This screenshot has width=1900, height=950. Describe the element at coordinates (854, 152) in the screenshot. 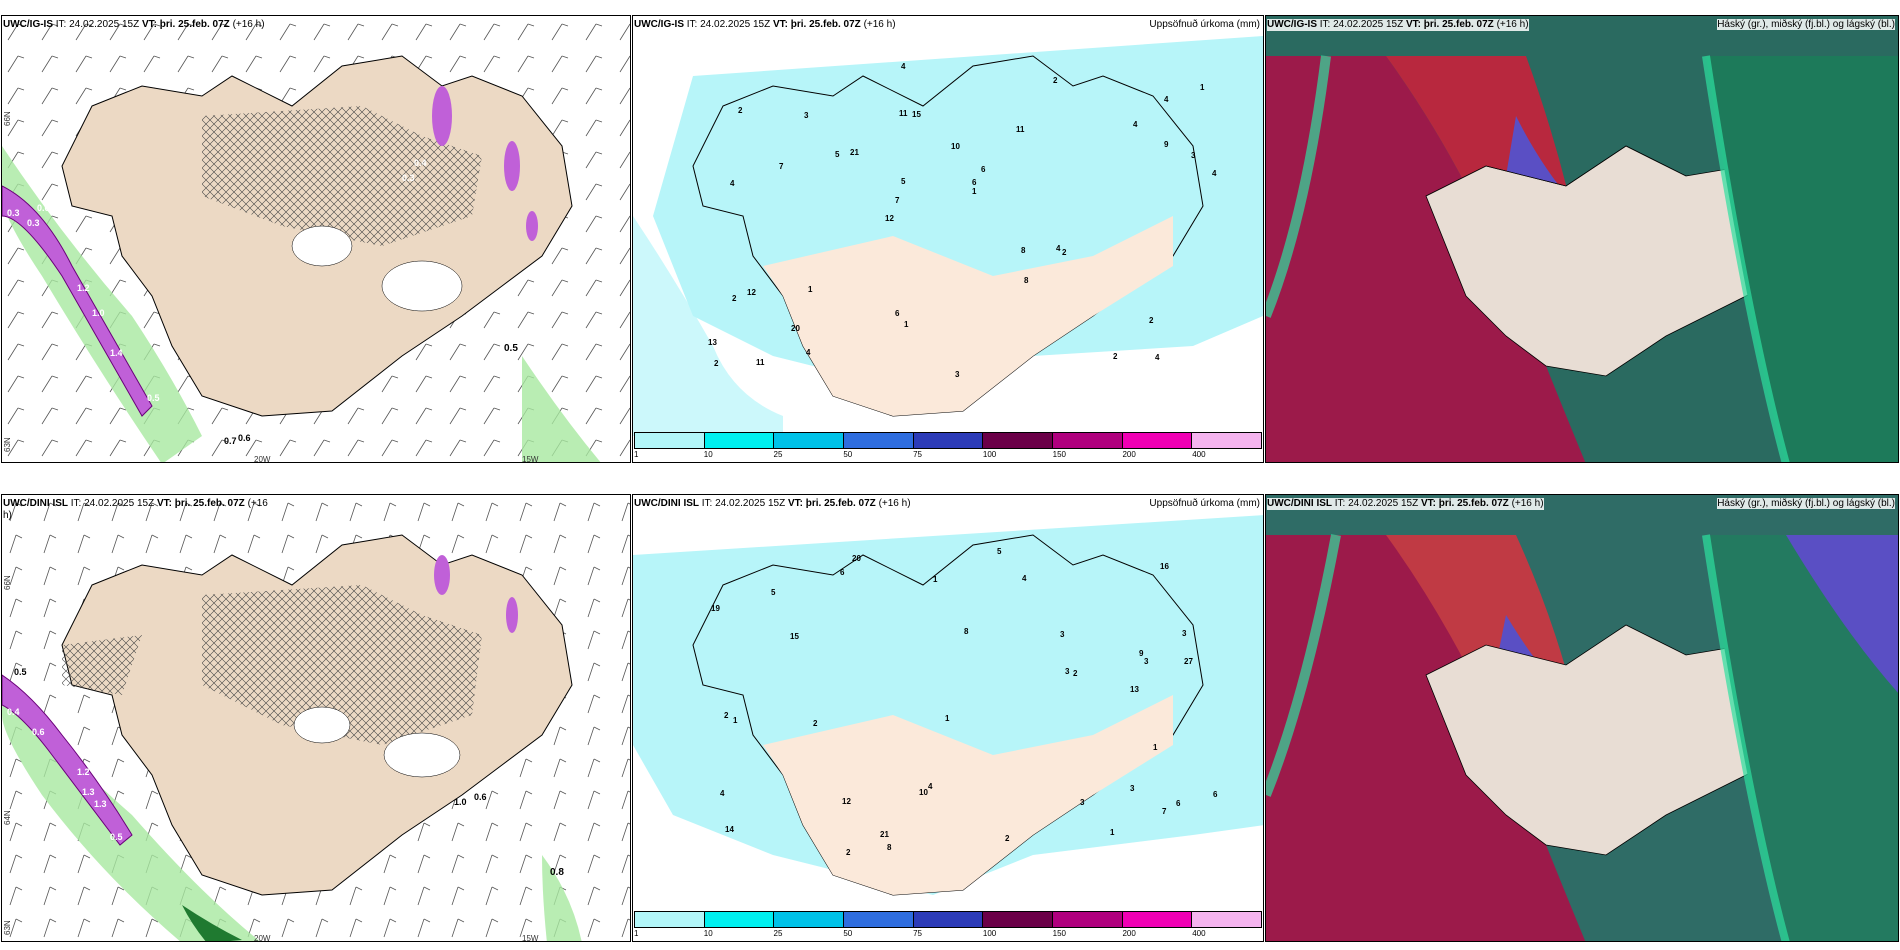

I see `precip-value: 21` at that location.